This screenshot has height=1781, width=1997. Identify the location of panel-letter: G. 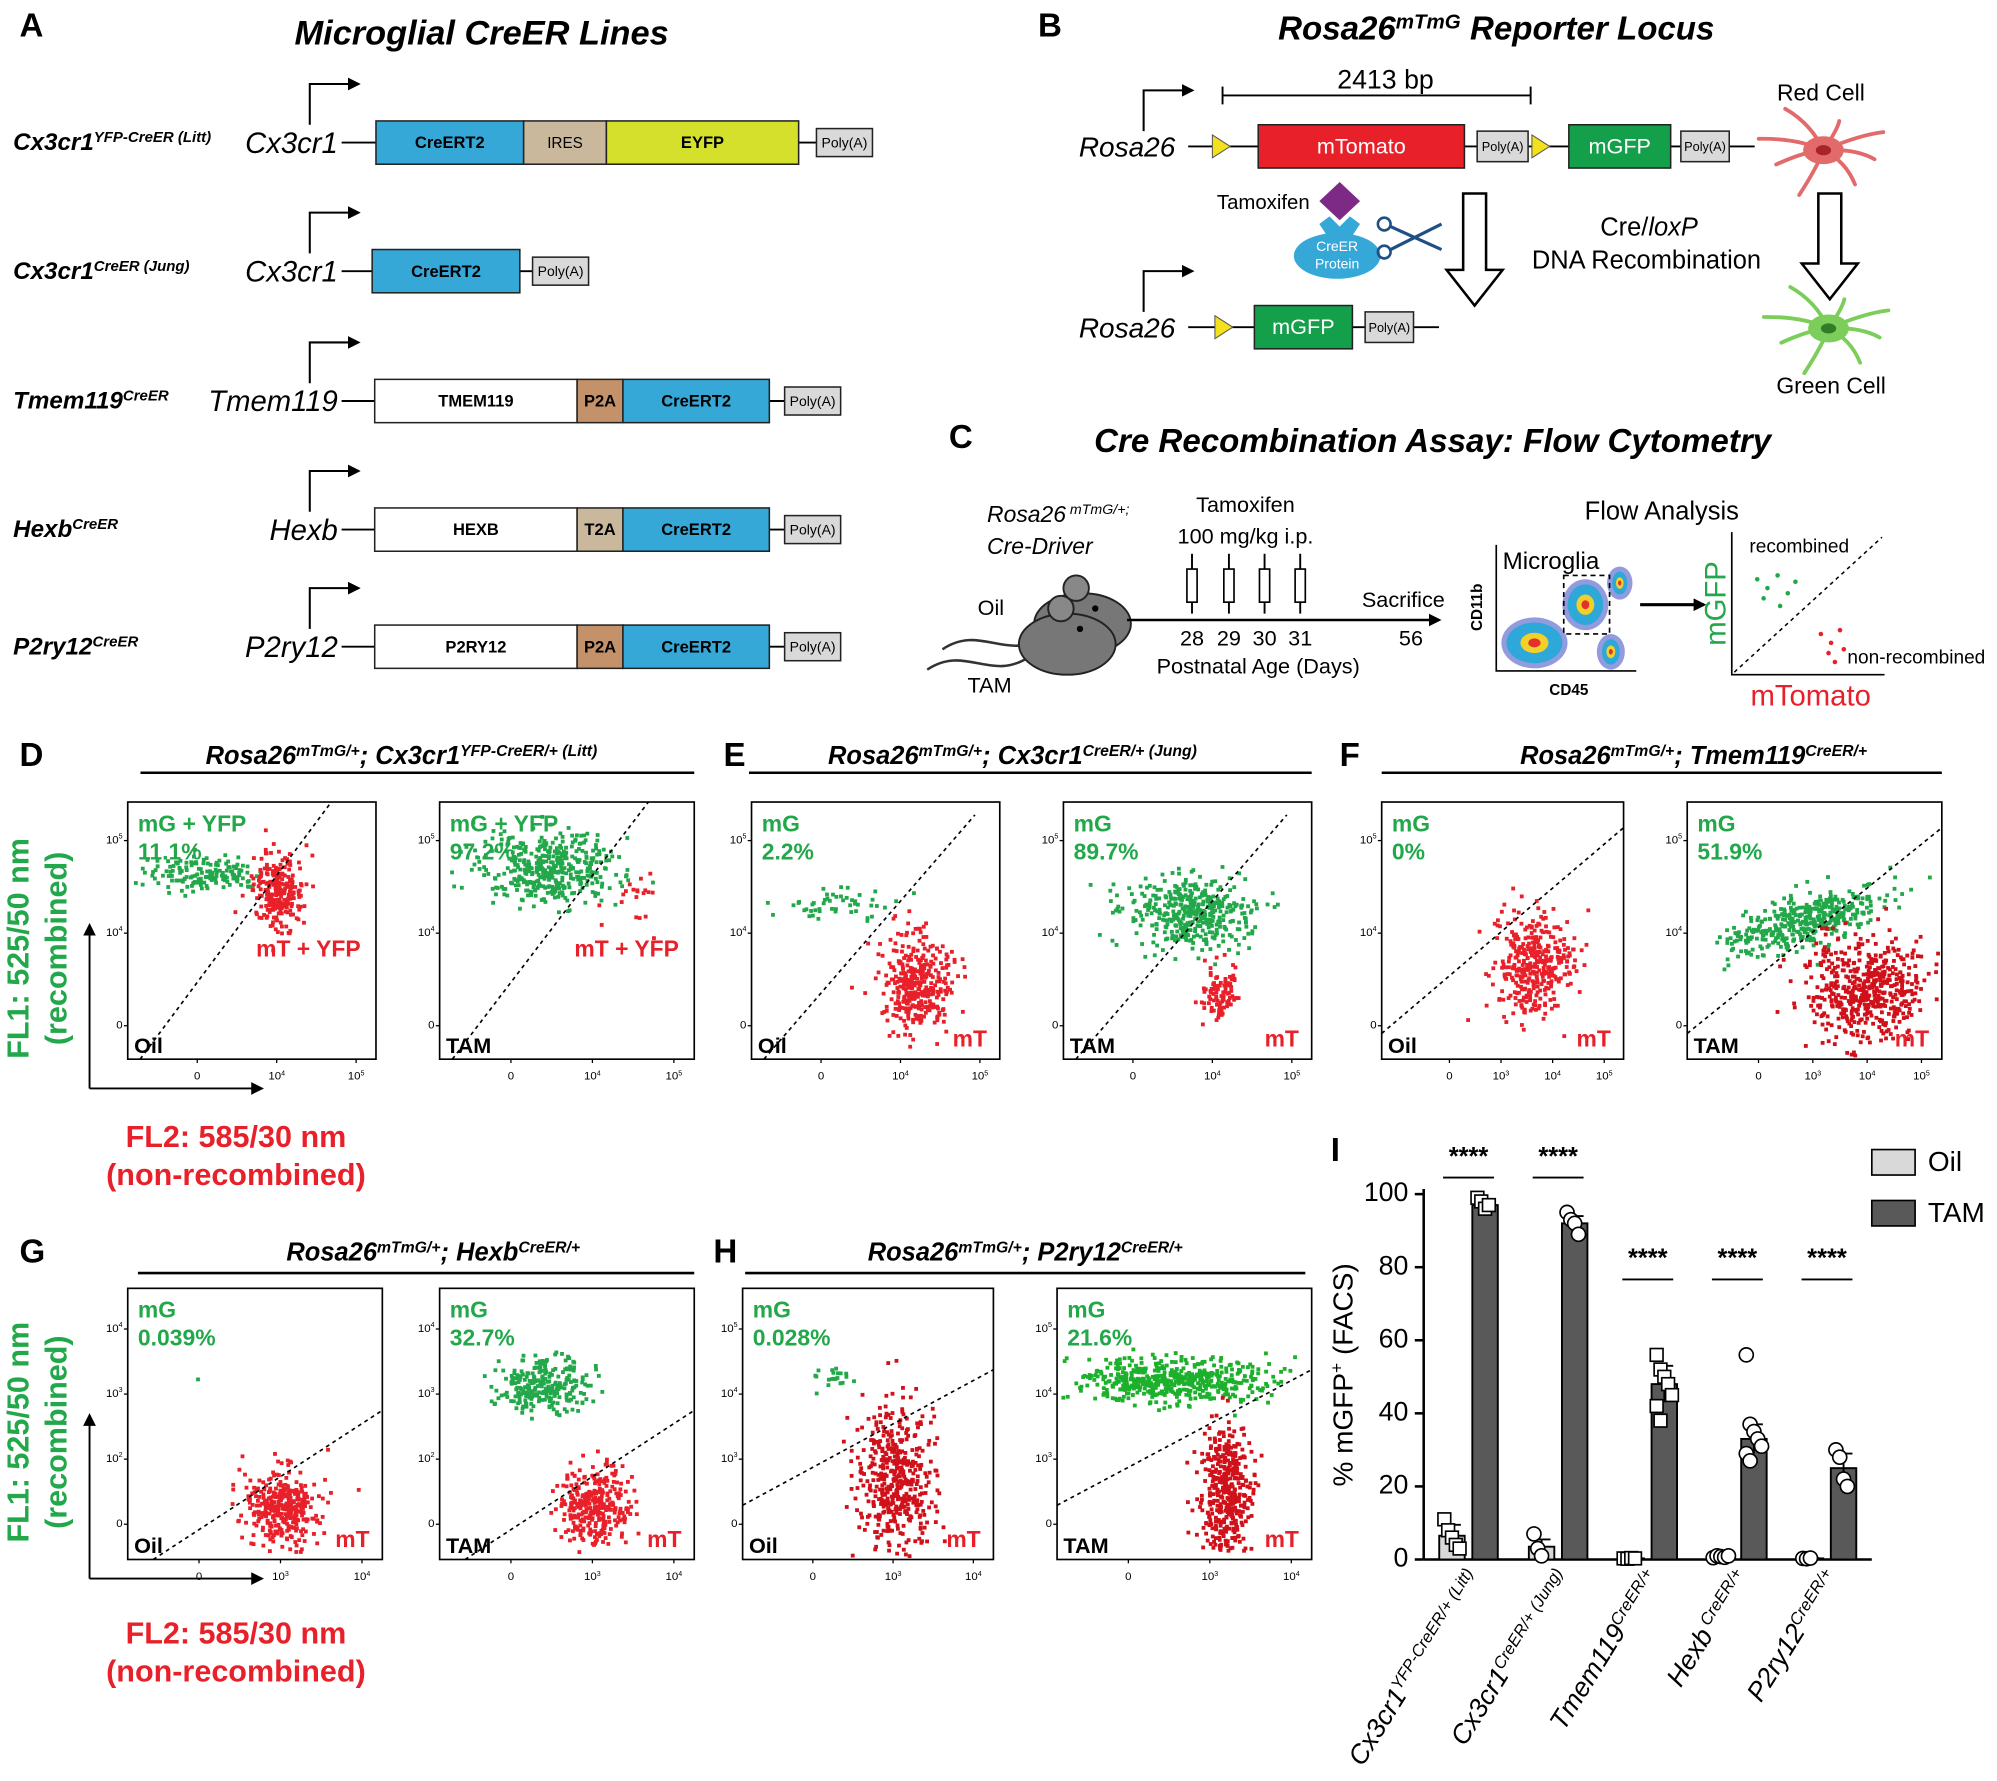
(33, 1252).